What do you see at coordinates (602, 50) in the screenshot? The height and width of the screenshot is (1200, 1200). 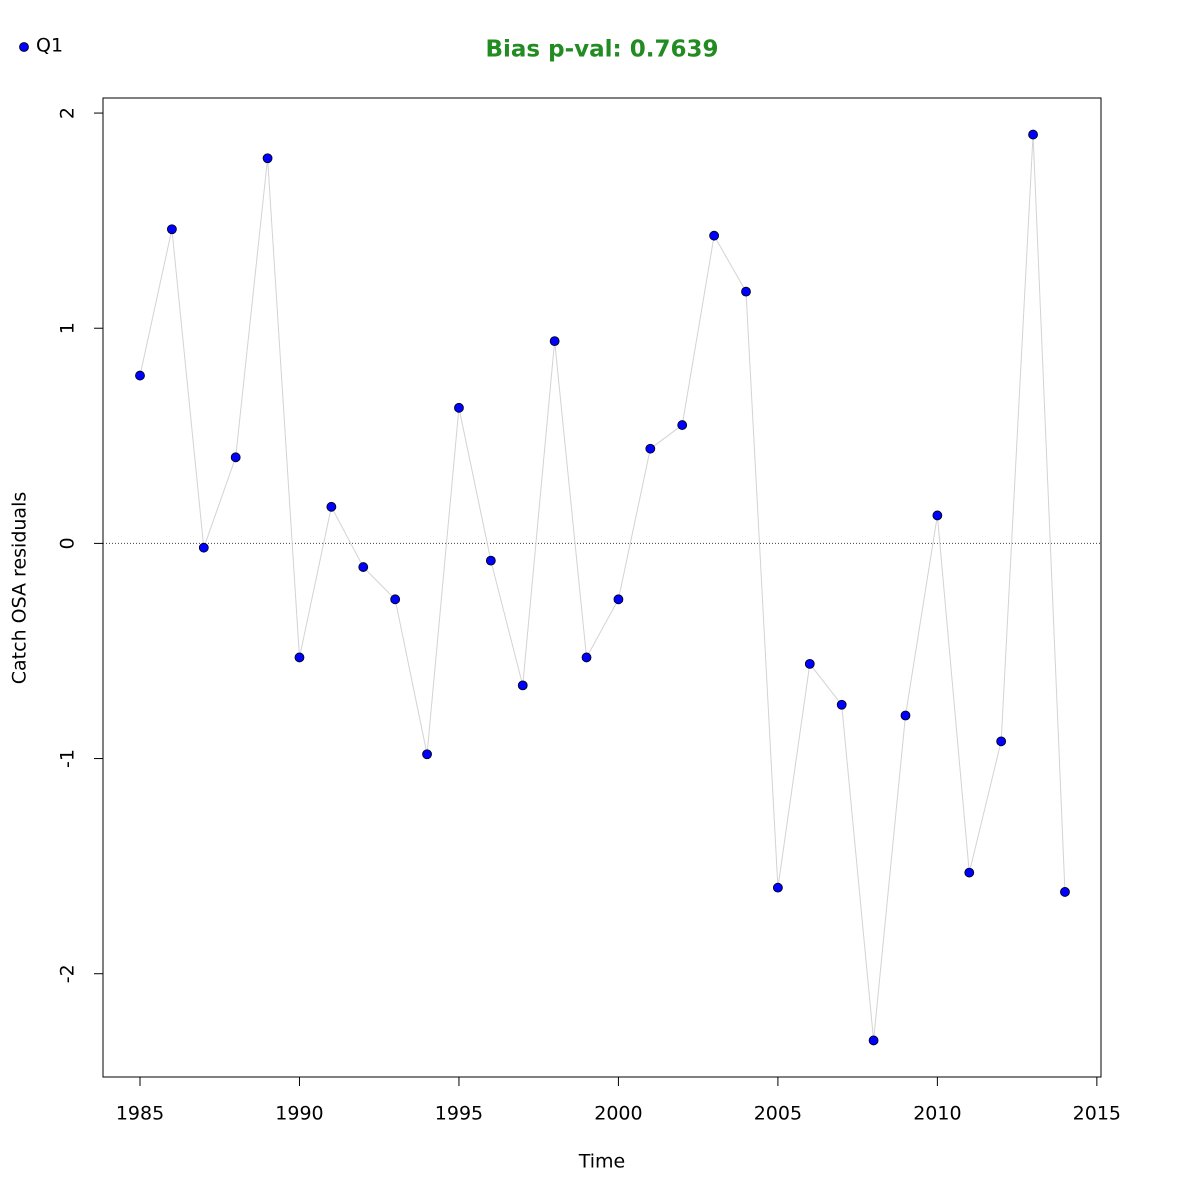 I see `chart-title: Bias p-val: 0.7639` at bounding box center [602, 50].